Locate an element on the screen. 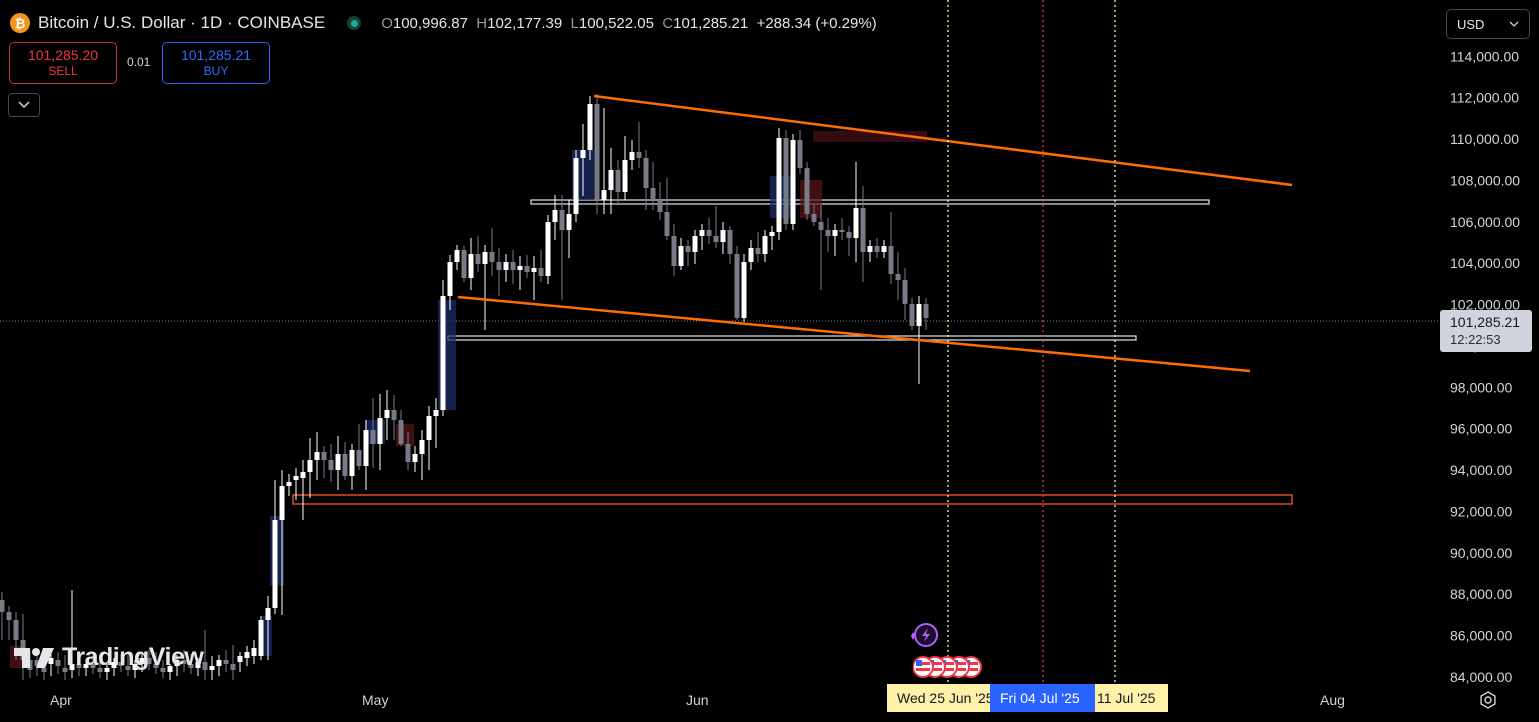 This screenshot has height=722, width=1539. support-zone is located at coordinates (792, 338).